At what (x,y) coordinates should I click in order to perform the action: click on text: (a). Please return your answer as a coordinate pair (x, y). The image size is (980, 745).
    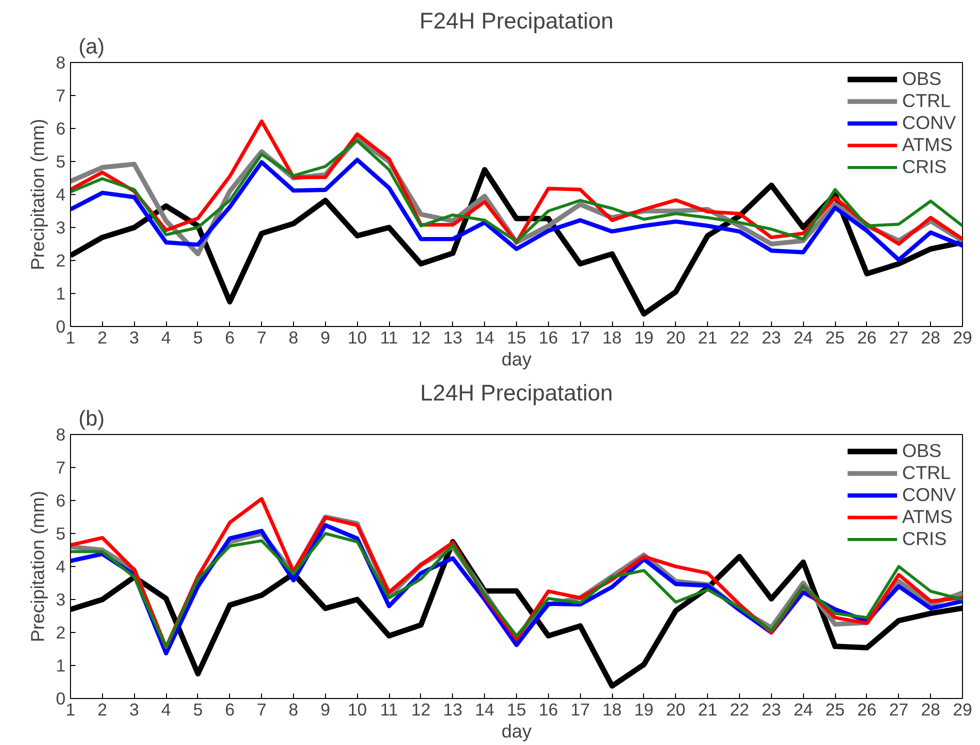
    Looking at the image, I should click on (91, 46).